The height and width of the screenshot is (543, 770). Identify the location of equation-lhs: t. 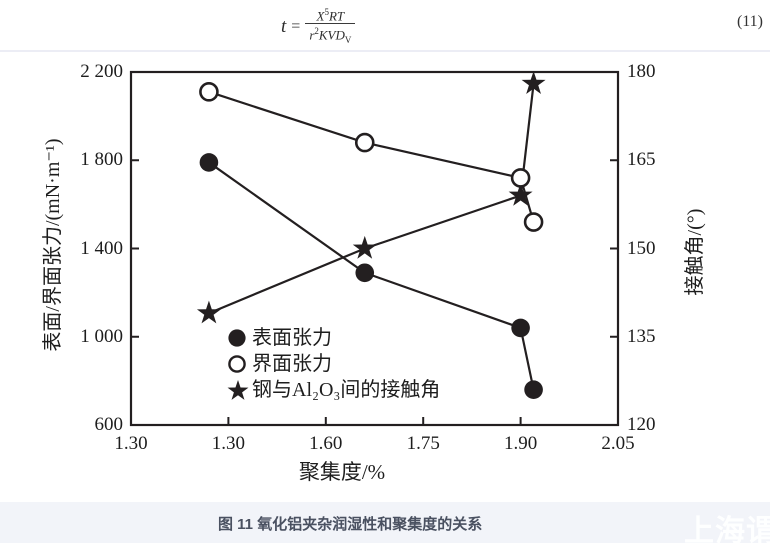
(284, 26).